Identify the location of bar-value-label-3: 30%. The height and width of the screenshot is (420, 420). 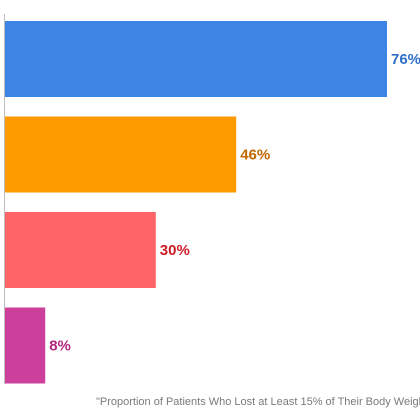
(175, 250).